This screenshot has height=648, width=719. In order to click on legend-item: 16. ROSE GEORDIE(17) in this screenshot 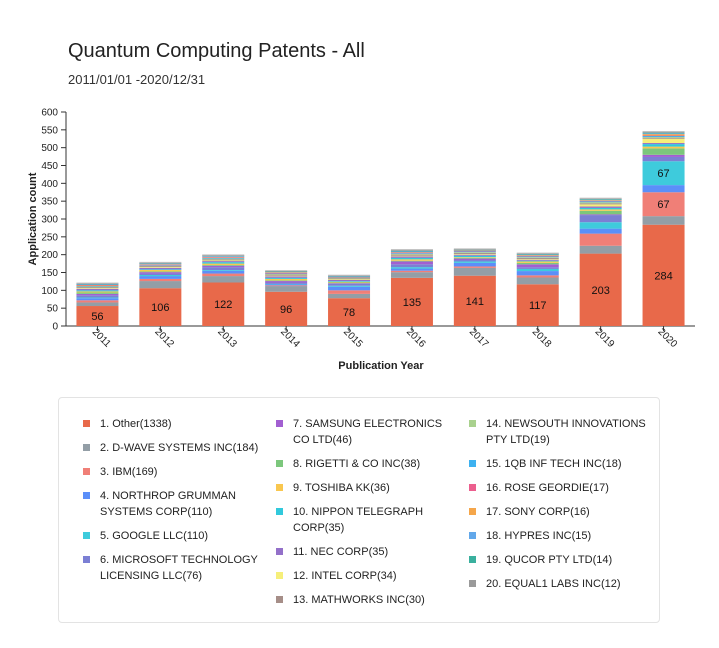, I will do `click(557, 488)`.